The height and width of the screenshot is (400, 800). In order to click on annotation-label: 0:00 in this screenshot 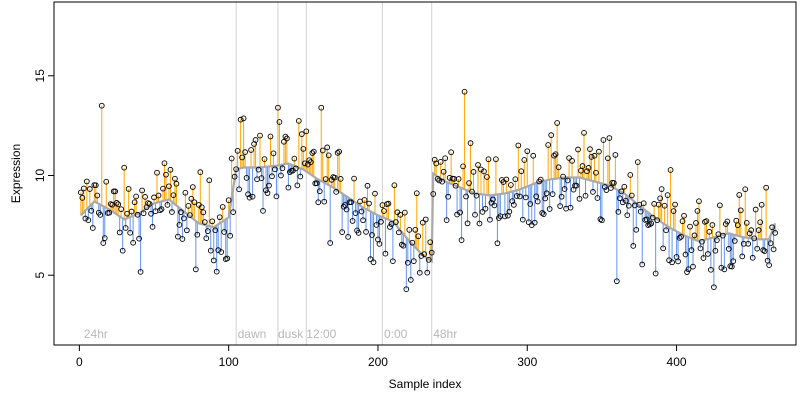, I will do `click(396, 334)`.